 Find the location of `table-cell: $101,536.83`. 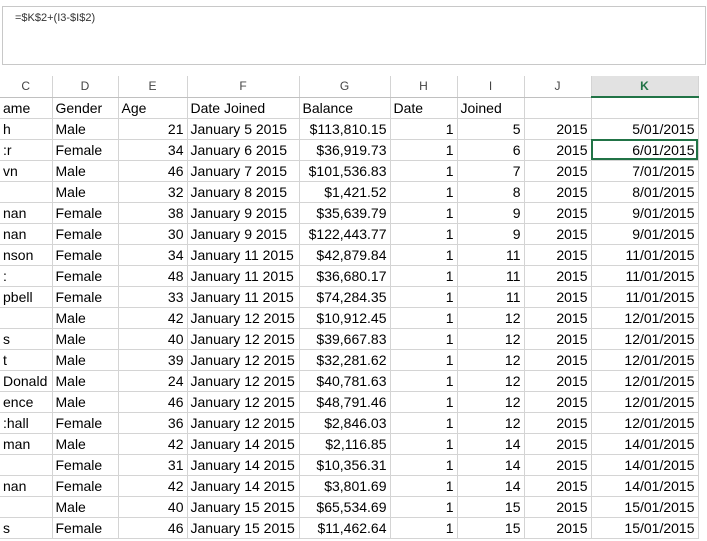

table-cell: $101,536.83 is located at coordinates (345, 171).